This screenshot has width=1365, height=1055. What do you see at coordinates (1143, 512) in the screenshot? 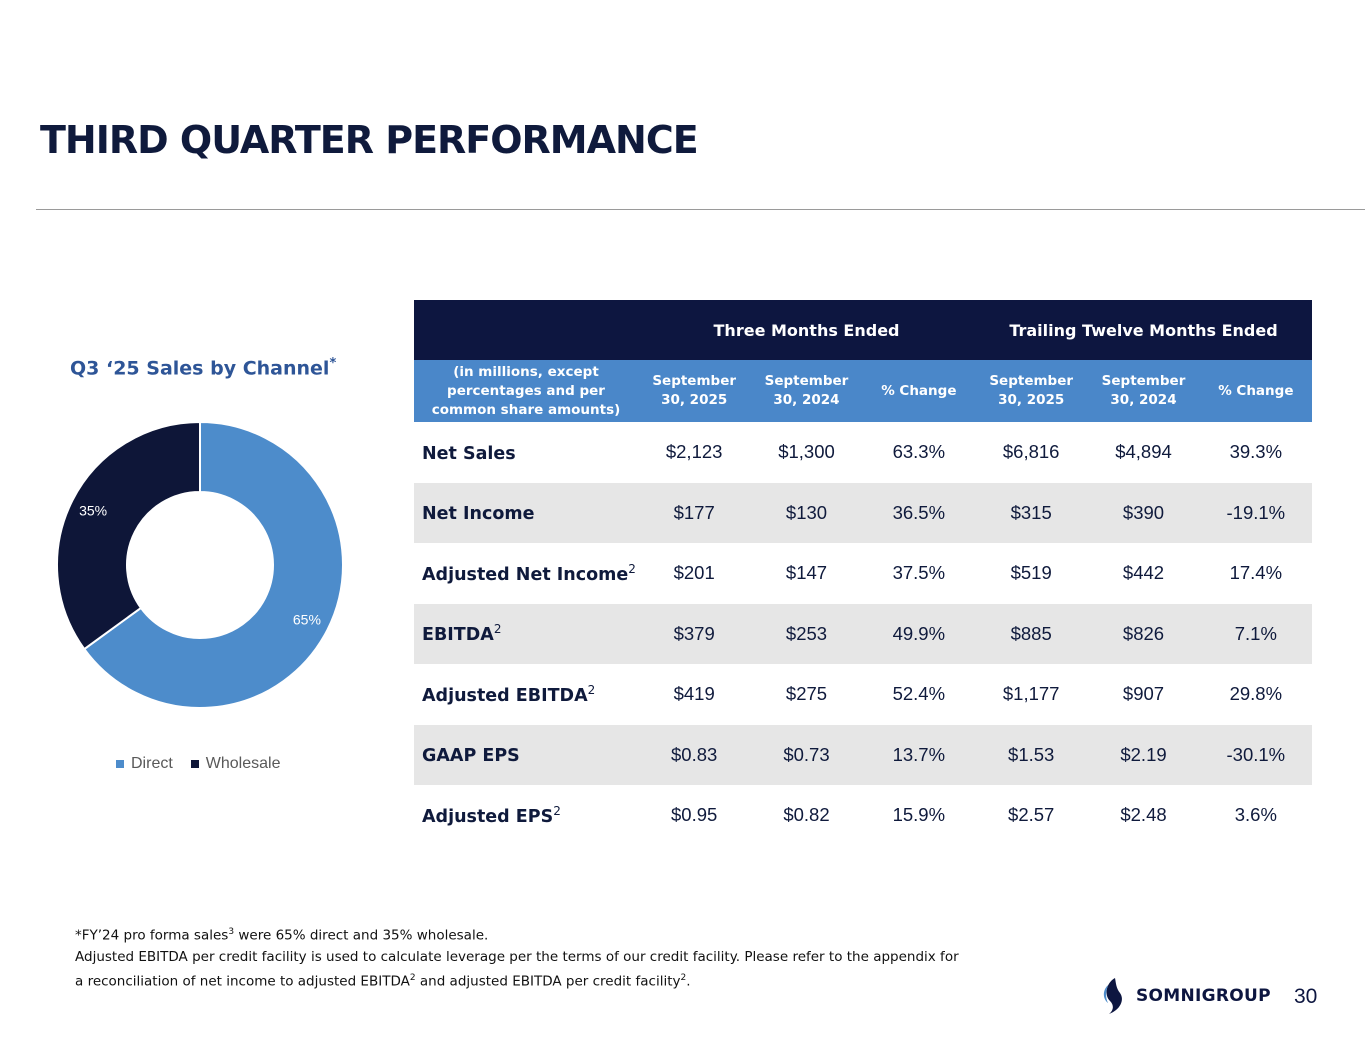
I see `table-cell: $390` at bounding box center [1143, 512].